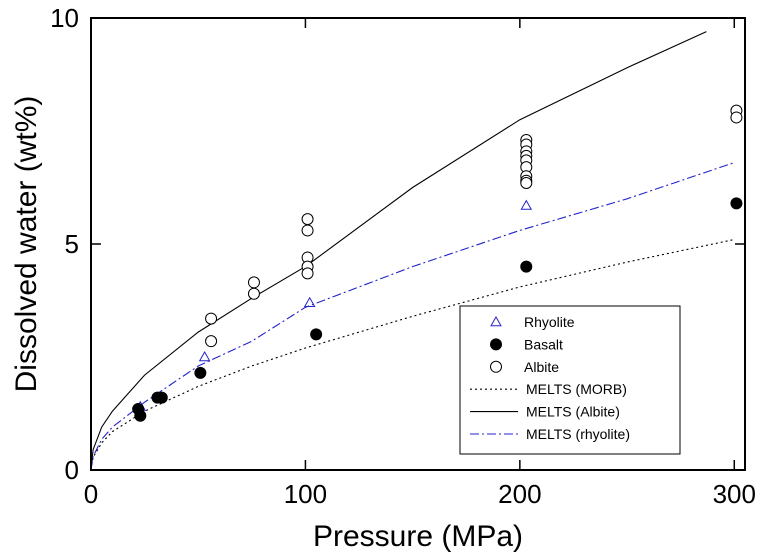  What do you see at coordinates (734, 494) in the screenshot?
I see `x-tick-label: 300` at bounding box center [734, 494].